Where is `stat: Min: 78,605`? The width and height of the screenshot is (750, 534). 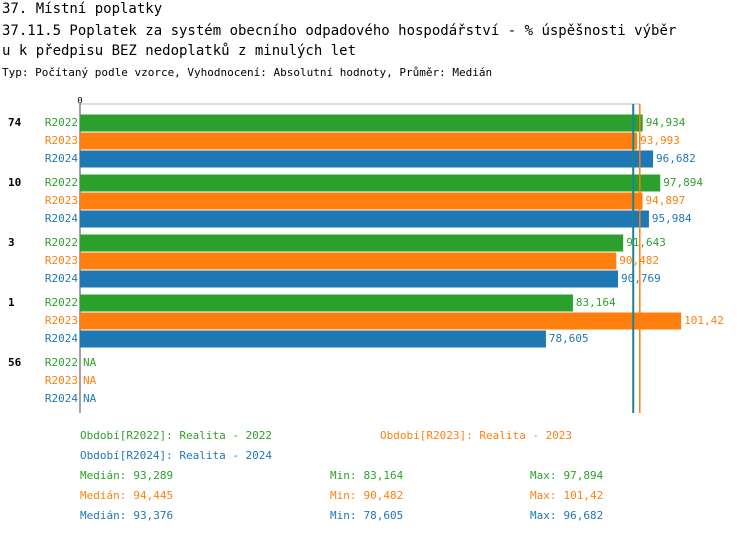 stat: Min: 78,605 is located at coordinates (366, 515).